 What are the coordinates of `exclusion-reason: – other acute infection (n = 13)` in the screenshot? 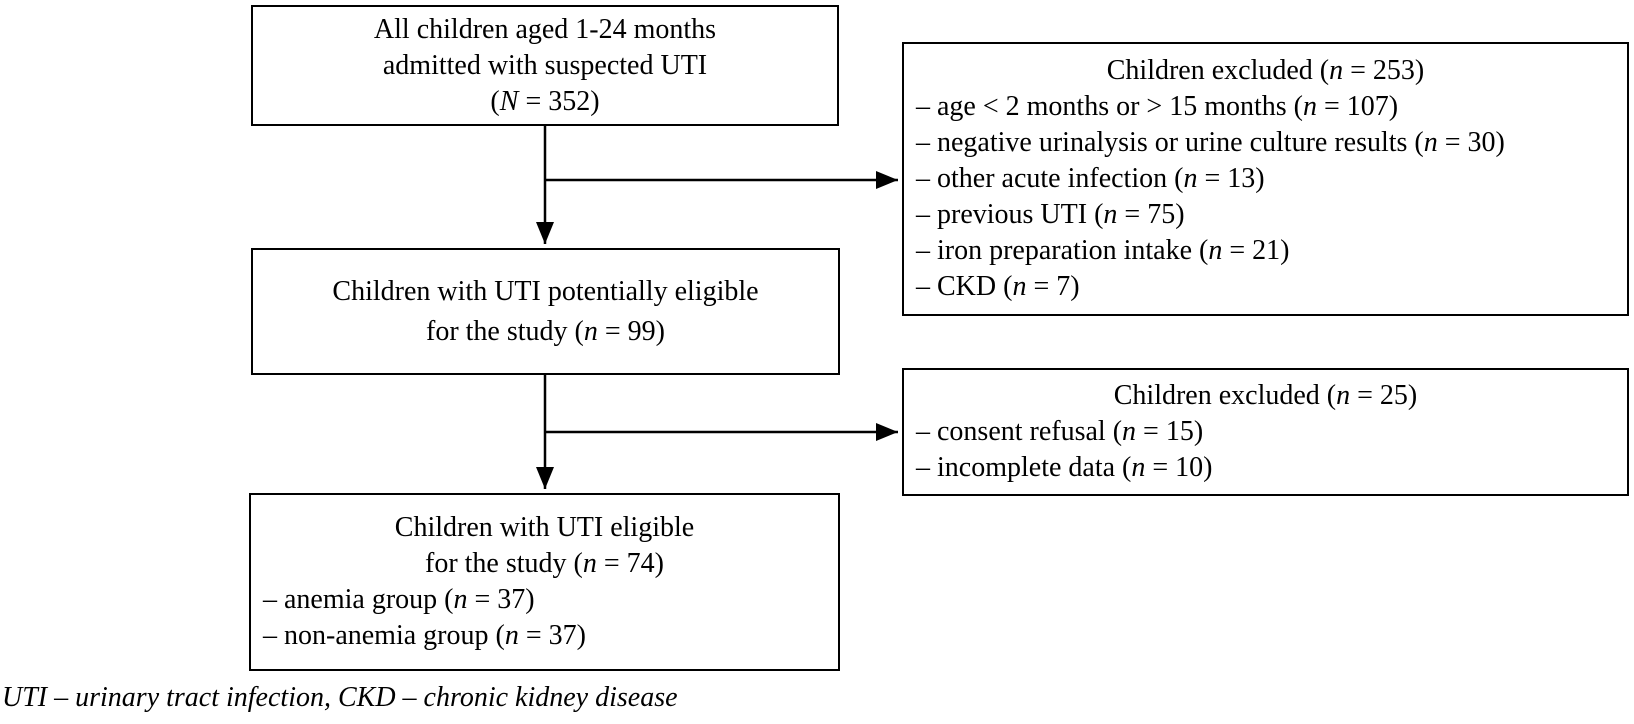 It's located at (1090, 178).